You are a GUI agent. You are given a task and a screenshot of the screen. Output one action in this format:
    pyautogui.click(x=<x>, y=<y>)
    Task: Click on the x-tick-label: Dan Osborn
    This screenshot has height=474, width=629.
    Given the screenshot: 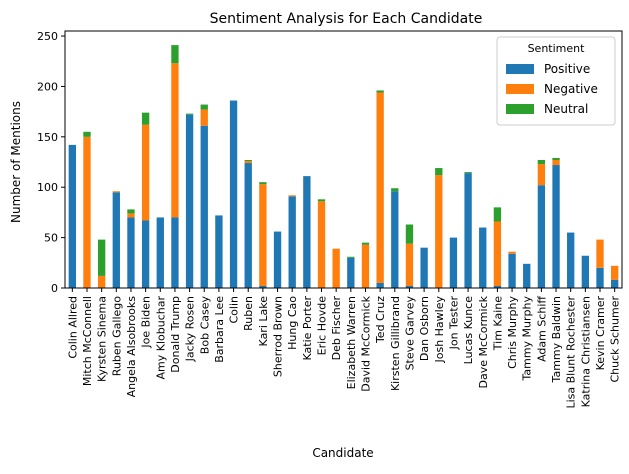 What is the action you would take?
    pyautogui.click(x=424, y=328)
    